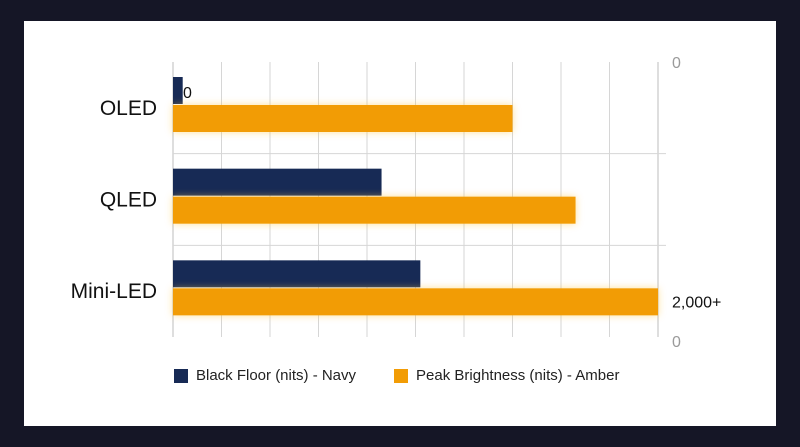 Image resolution: width=800 pixels, height=447 pixels. What do you see at coordinates (277, 182) in the screenshot?
I see `bar-black-floor-qled` at bounding box center [277, 182].